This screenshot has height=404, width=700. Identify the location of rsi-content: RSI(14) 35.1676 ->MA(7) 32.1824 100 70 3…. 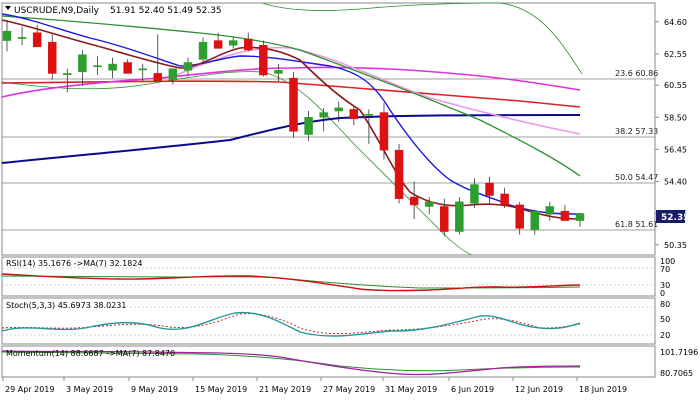
(338, 277).